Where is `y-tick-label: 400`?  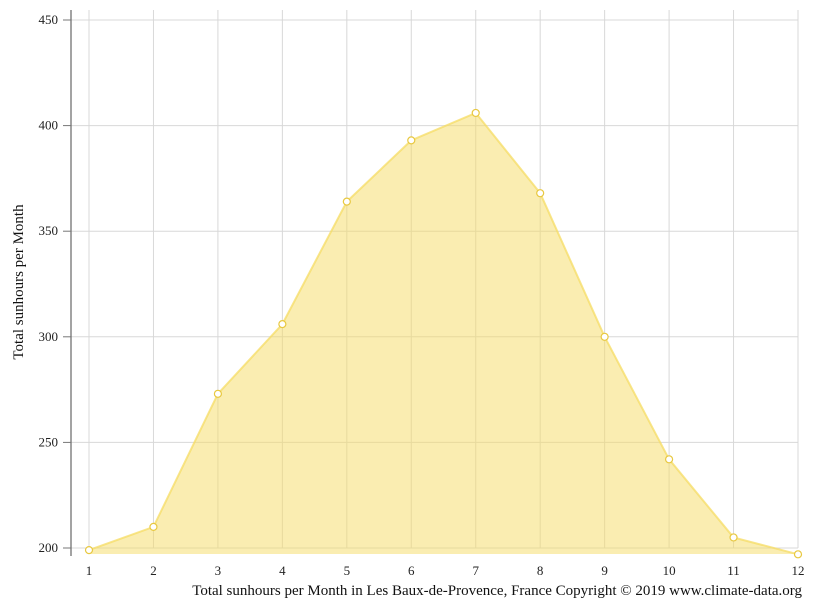
y-tick-label: 400 is located at coordinates (49, 125).